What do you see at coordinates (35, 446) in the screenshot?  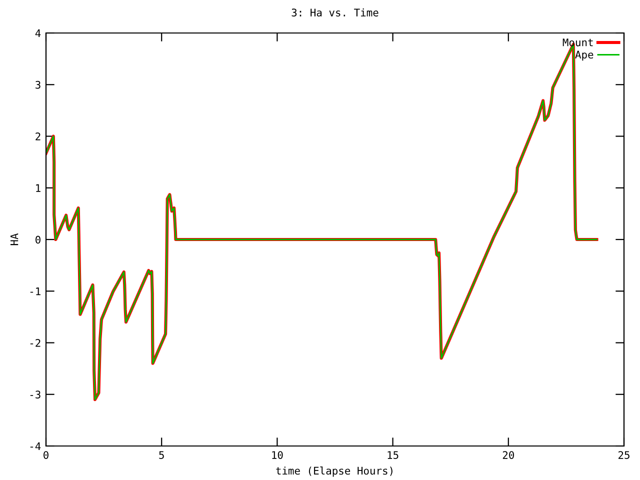 I see `y-tick-label: -4` at bounding box center [35, 446].